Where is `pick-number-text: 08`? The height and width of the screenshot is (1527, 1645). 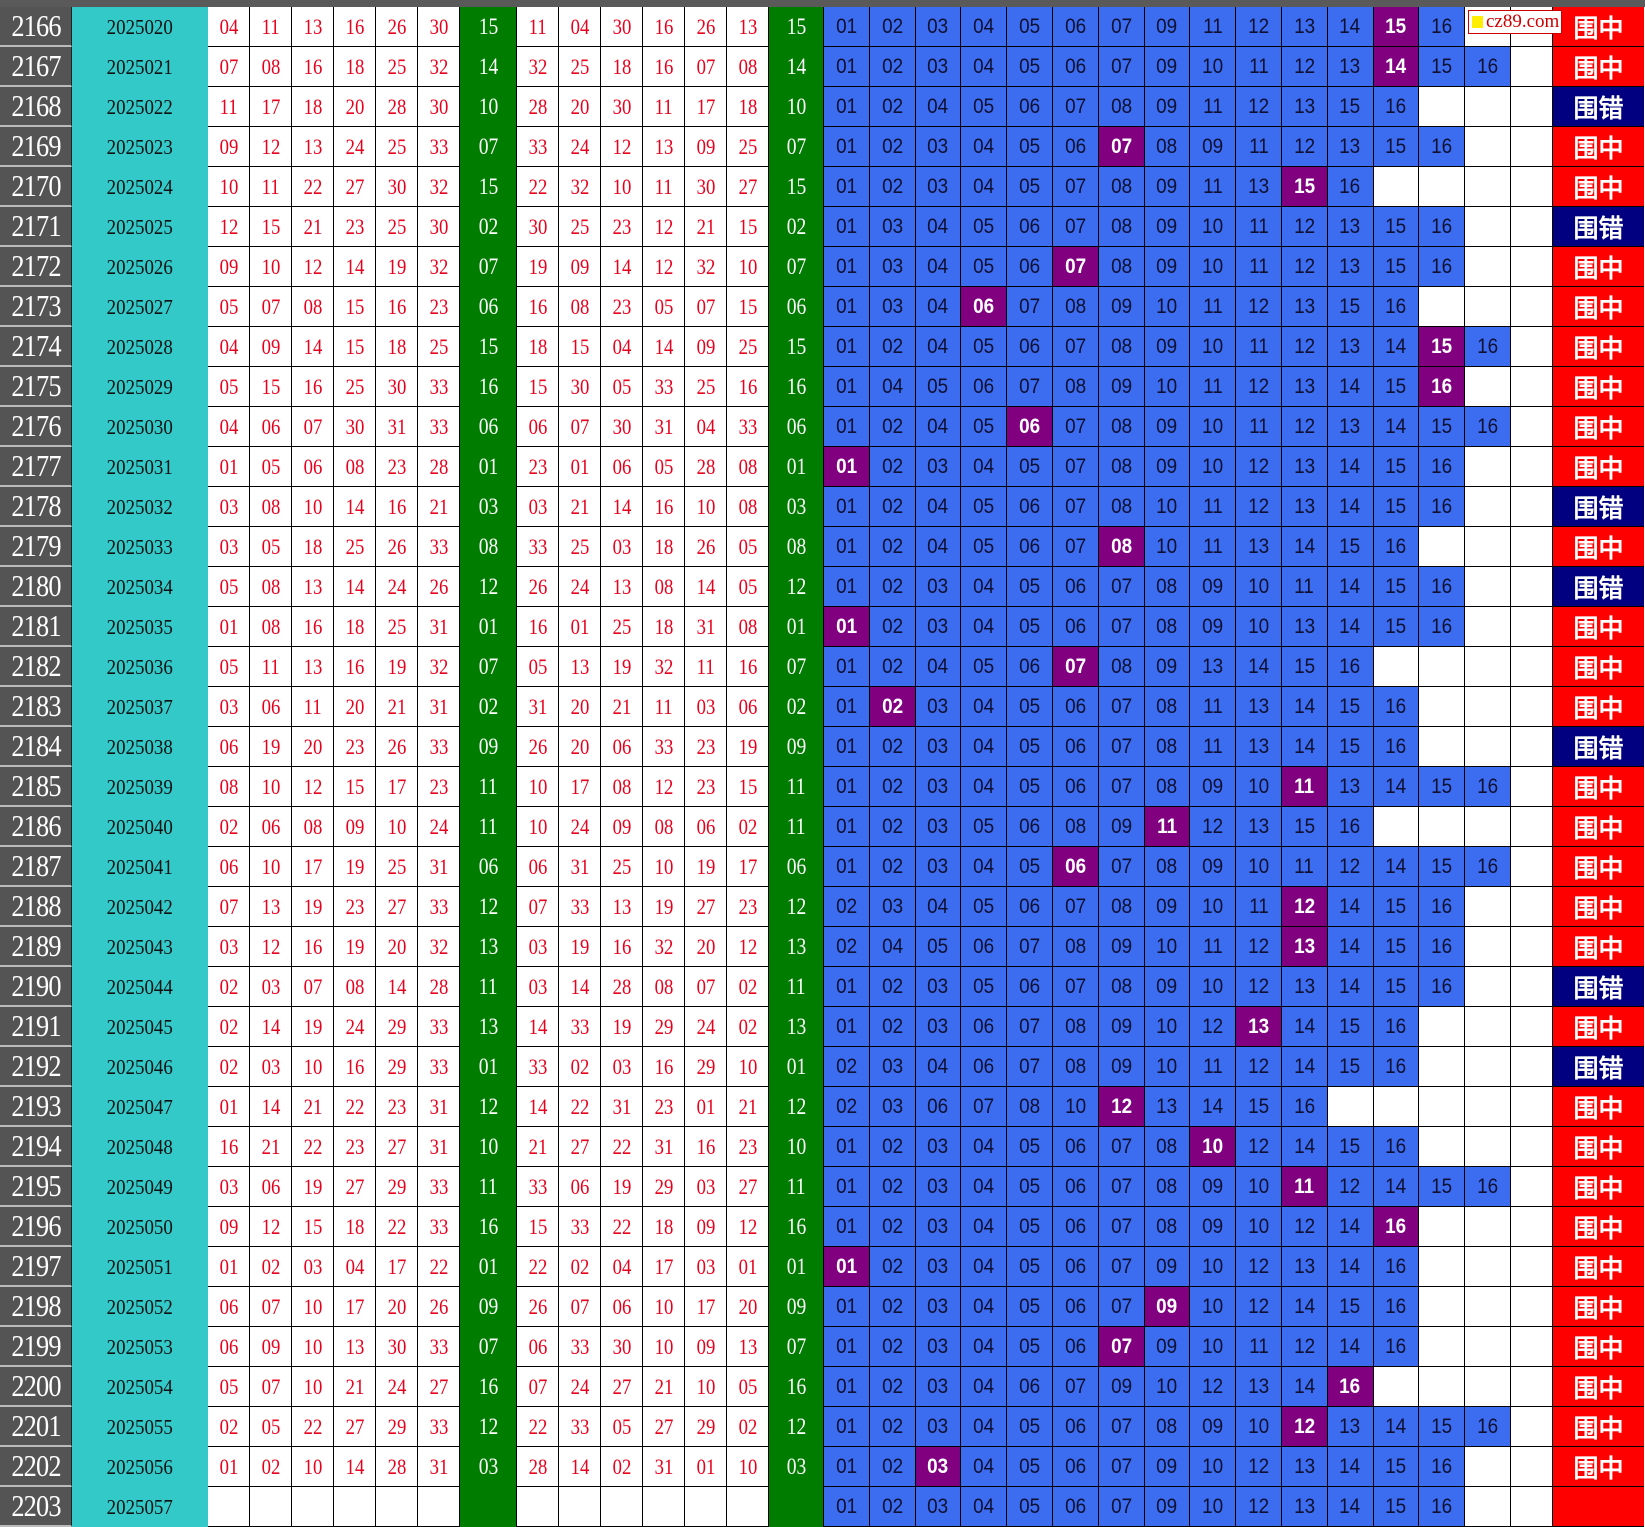
pick-number-text: 08 is located at coordinates (1121, 506).